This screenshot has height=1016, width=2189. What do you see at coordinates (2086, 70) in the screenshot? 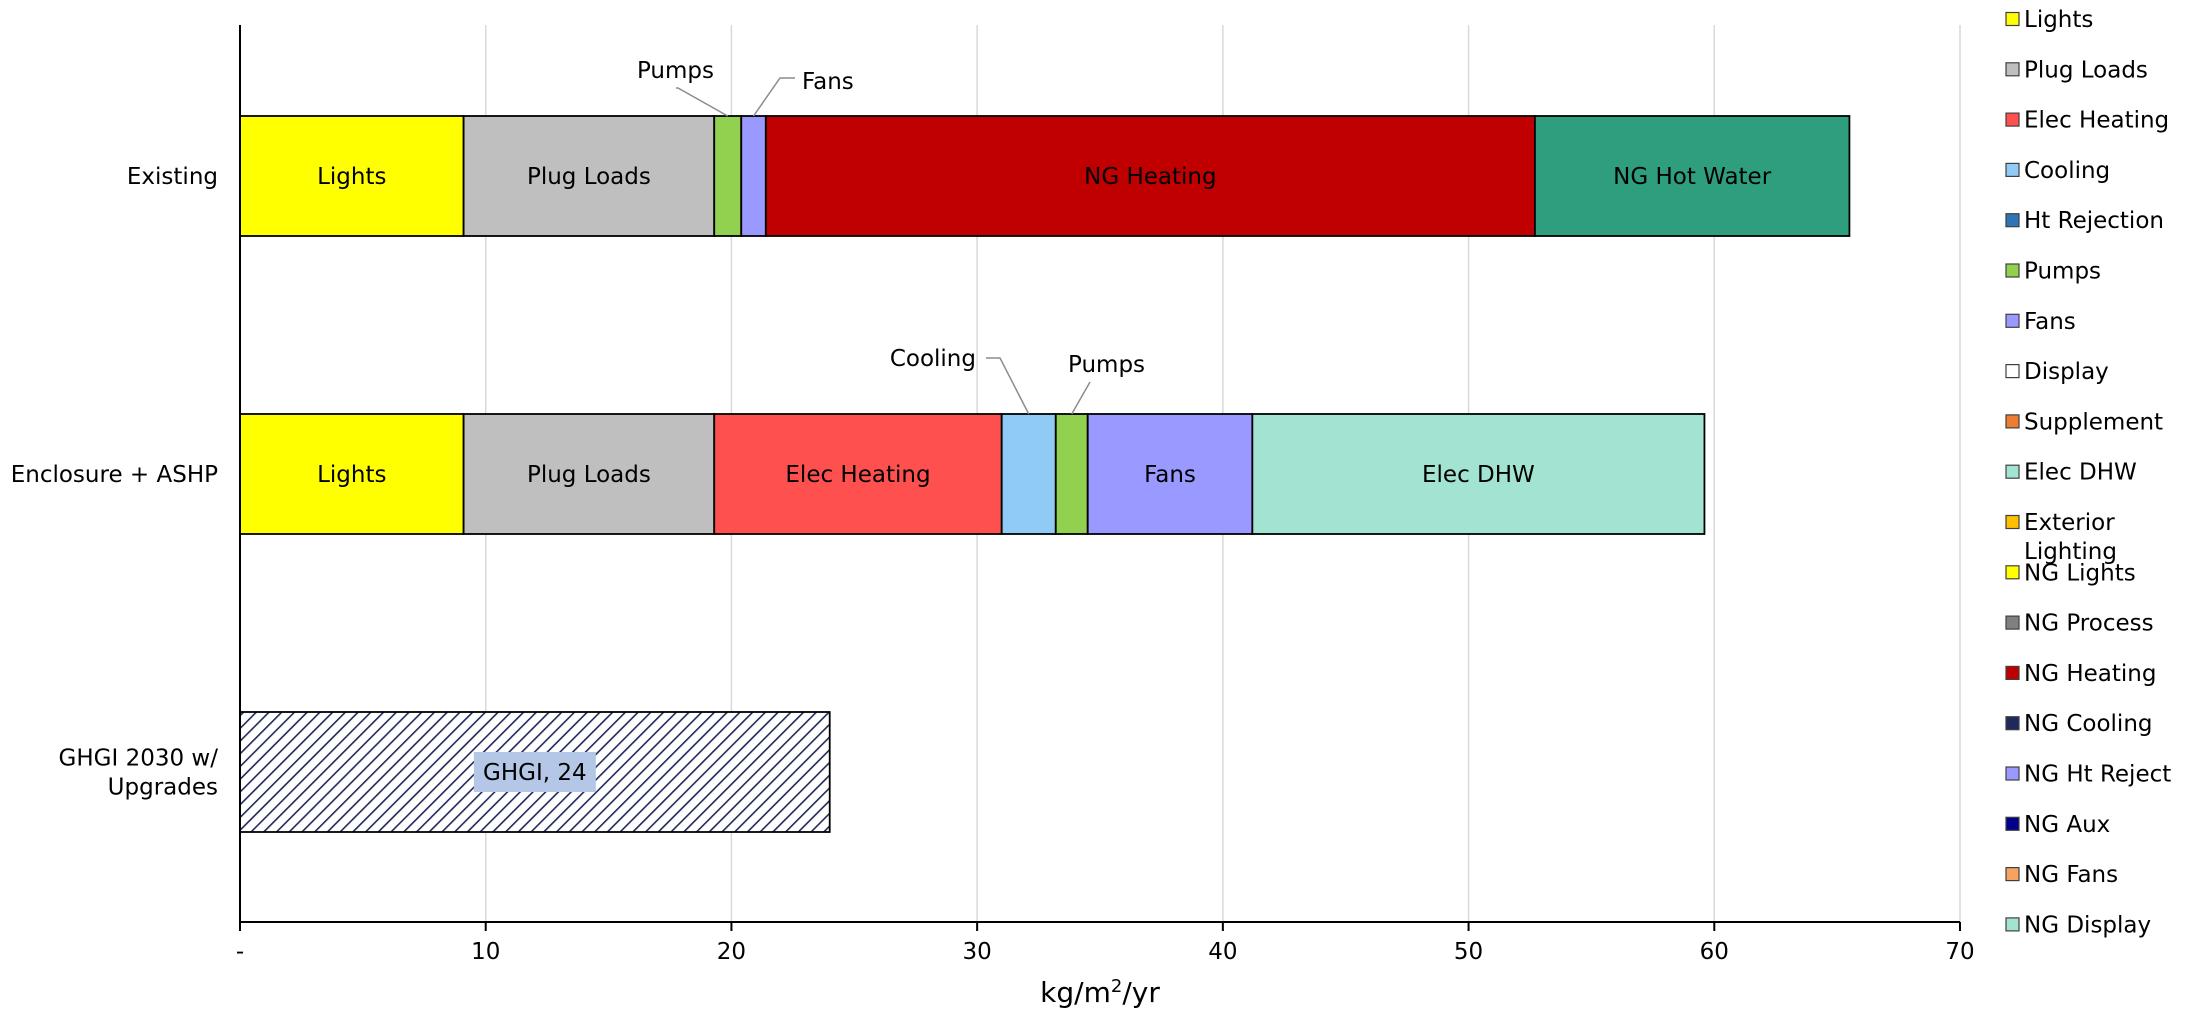
I see `legend-label: Plug Loads` at bounding box center [2086, 70].